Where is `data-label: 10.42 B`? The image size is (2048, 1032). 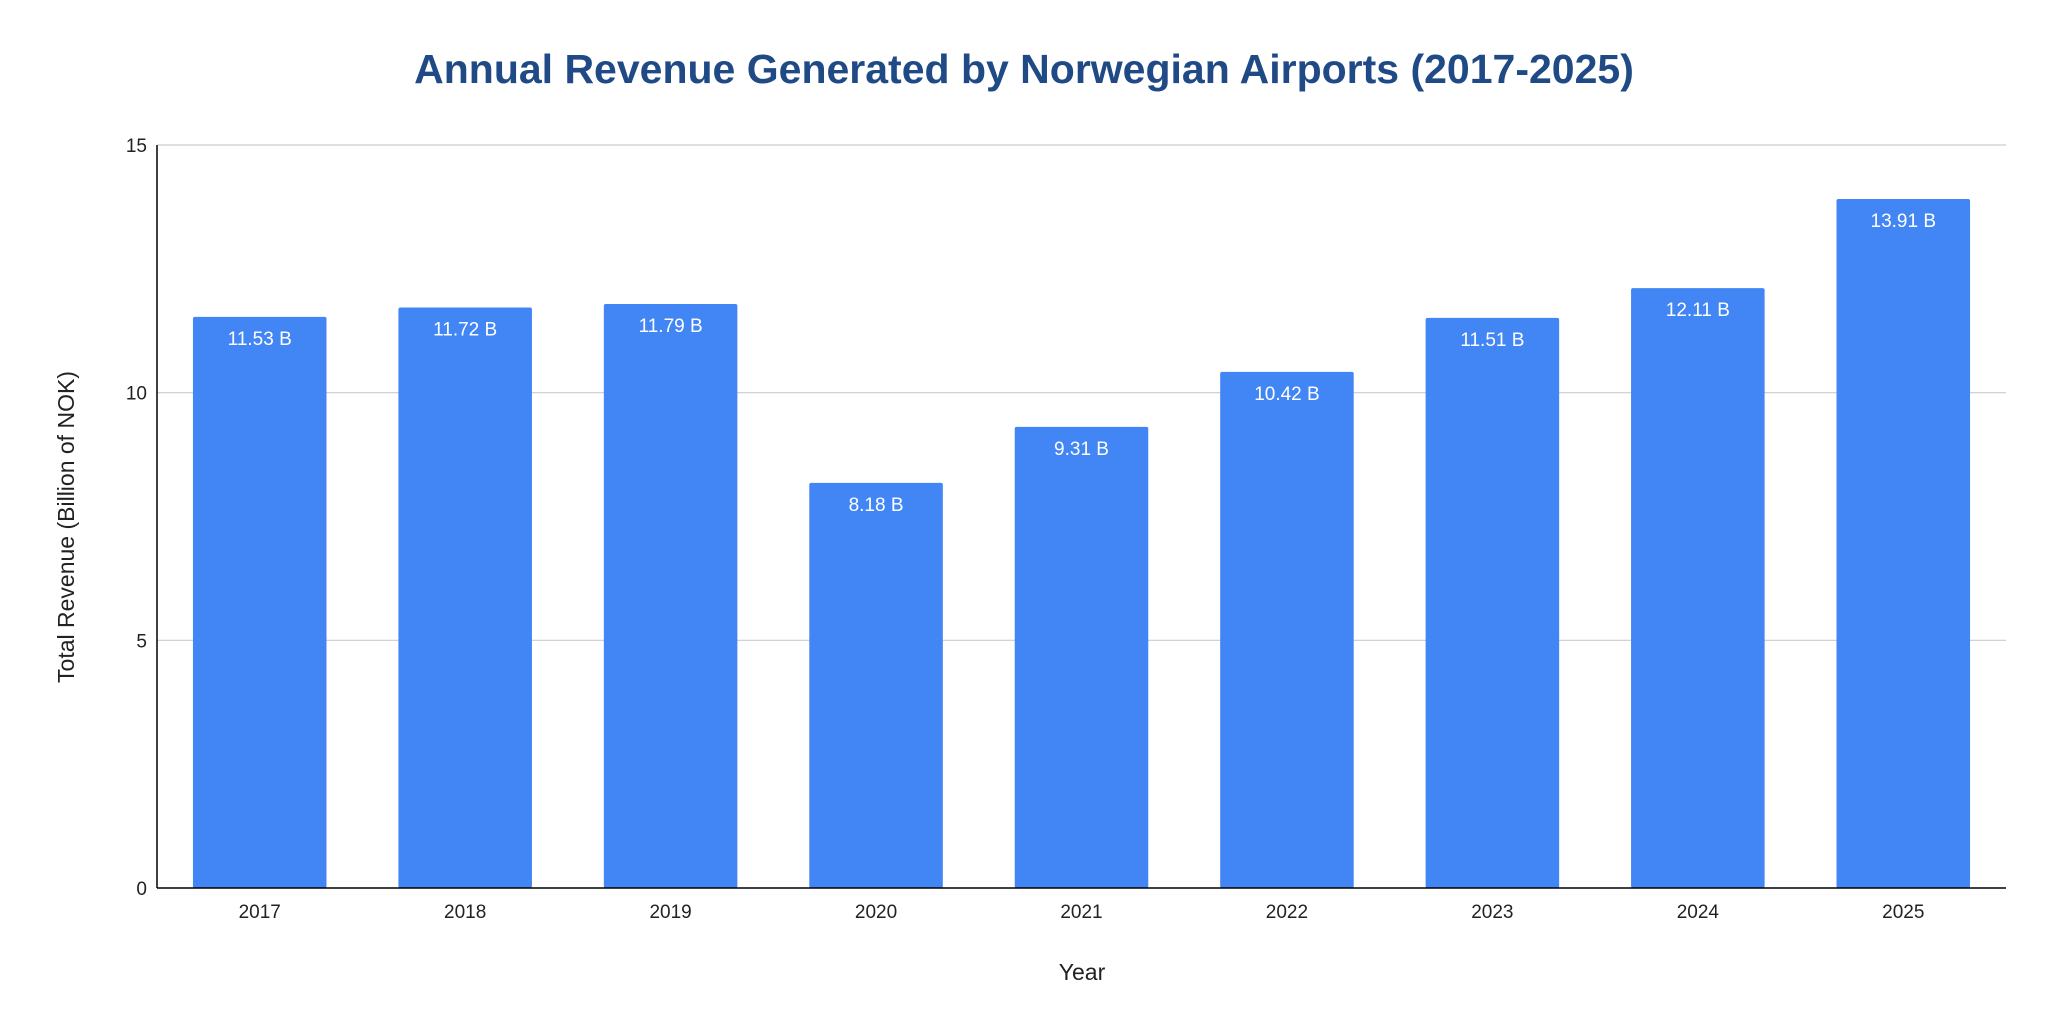
data-label: 10.42 B is located at coordinates (1287, 394).